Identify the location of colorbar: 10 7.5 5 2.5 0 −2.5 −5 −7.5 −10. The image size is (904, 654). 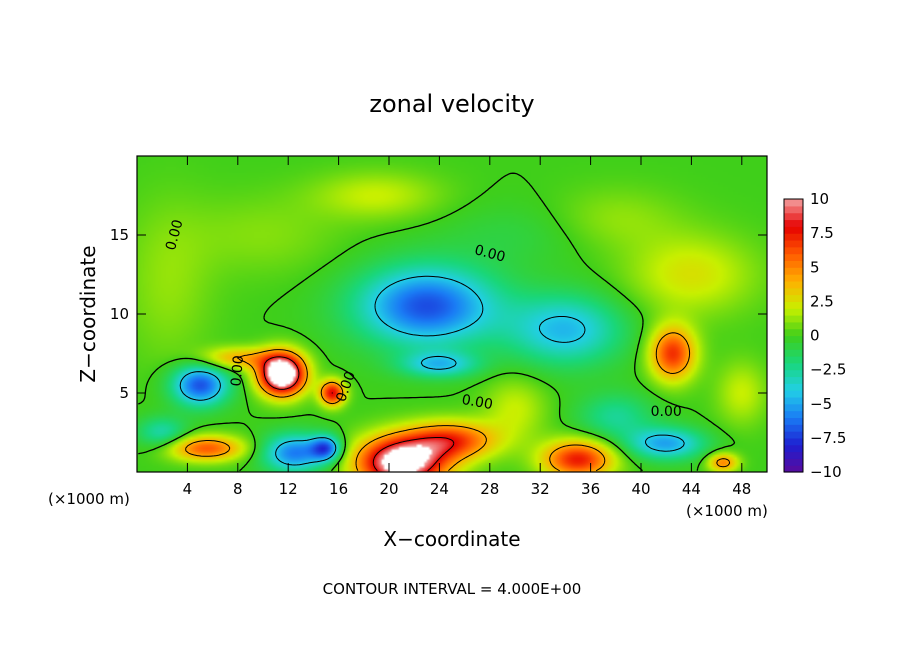
(814, 335).